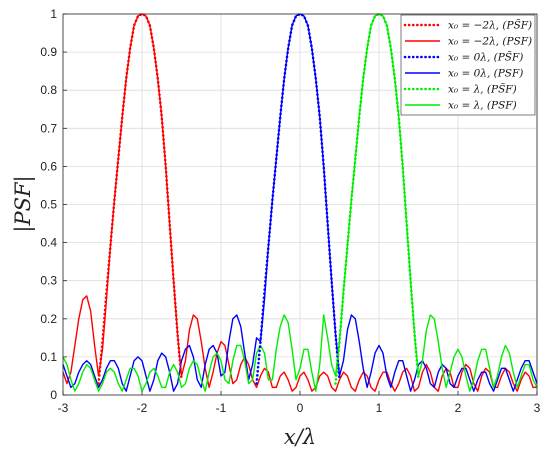 Image resolution: width=550 pixels, height=456 pixels. Describe the element at coordinates (482, 89) in the screenshot. I see `legend-label: x₀ = λ, (PS̃F)` at that location.